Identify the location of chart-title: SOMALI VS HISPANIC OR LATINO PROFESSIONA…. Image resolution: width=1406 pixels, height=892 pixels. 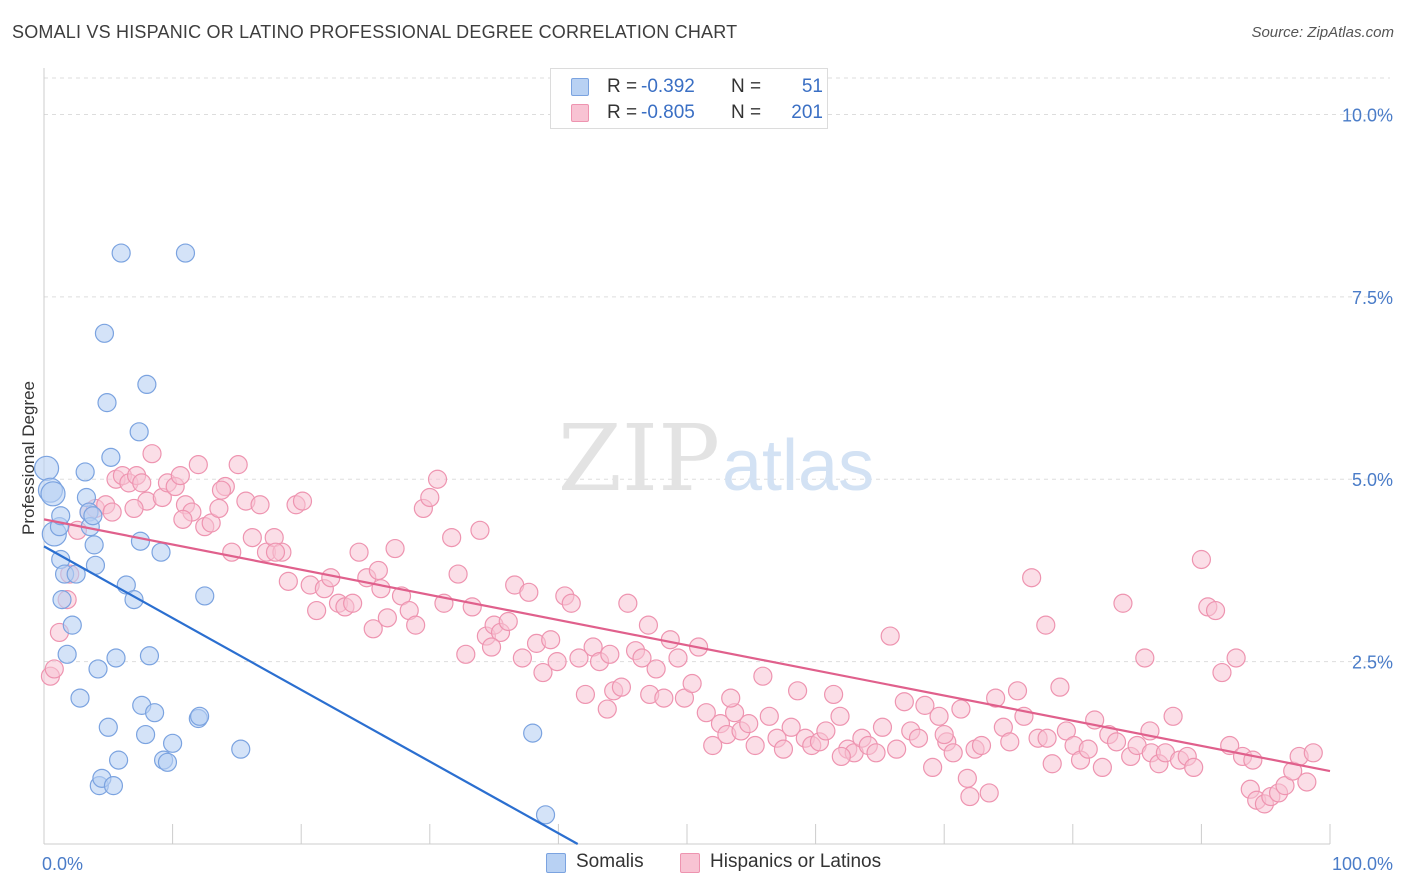
(375, 32).